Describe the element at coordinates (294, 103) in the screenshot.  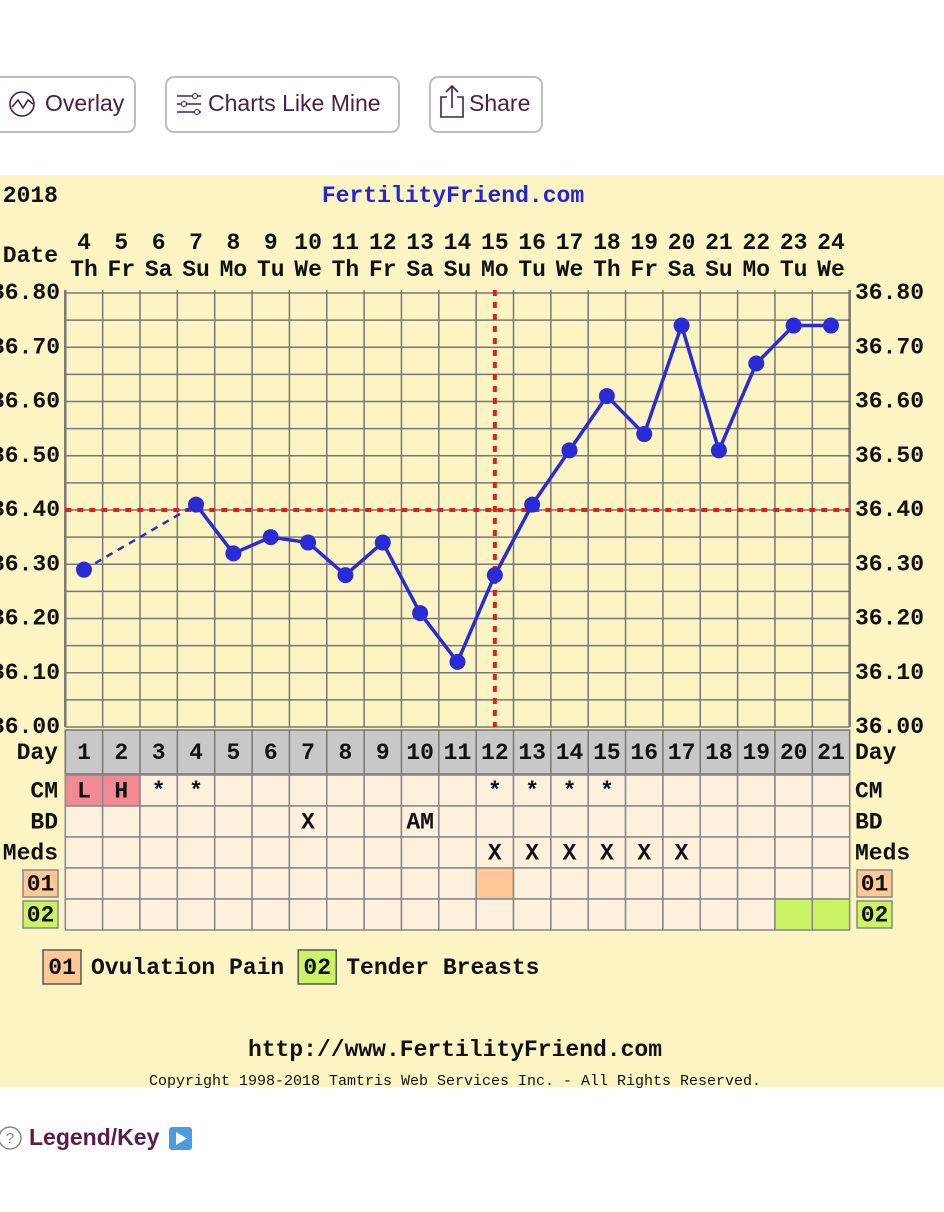
I see `button-label: Charts Like Mine` at that location.